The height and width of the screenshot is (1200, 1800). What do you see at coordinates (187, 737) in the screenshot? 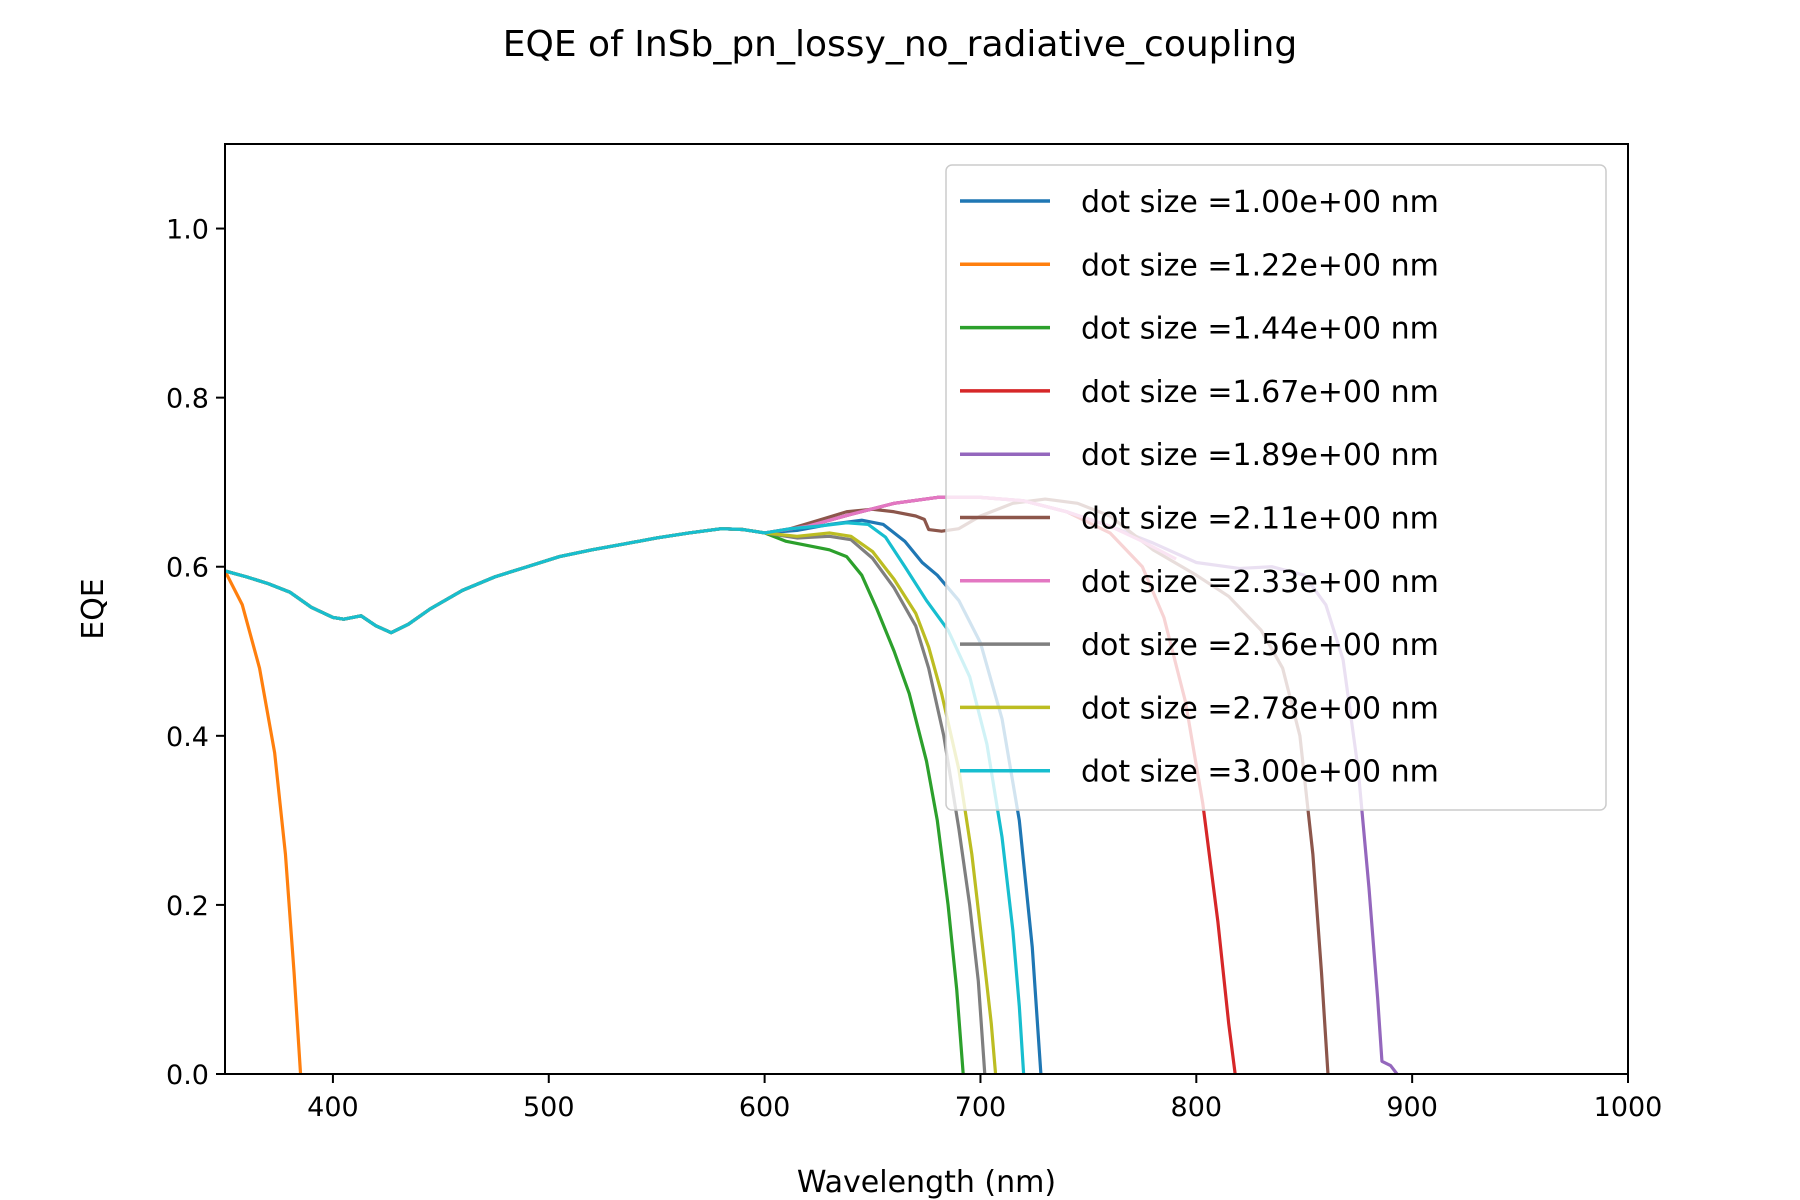
I see `y-tick-label: 0.4` at bounding box center [187, 737].